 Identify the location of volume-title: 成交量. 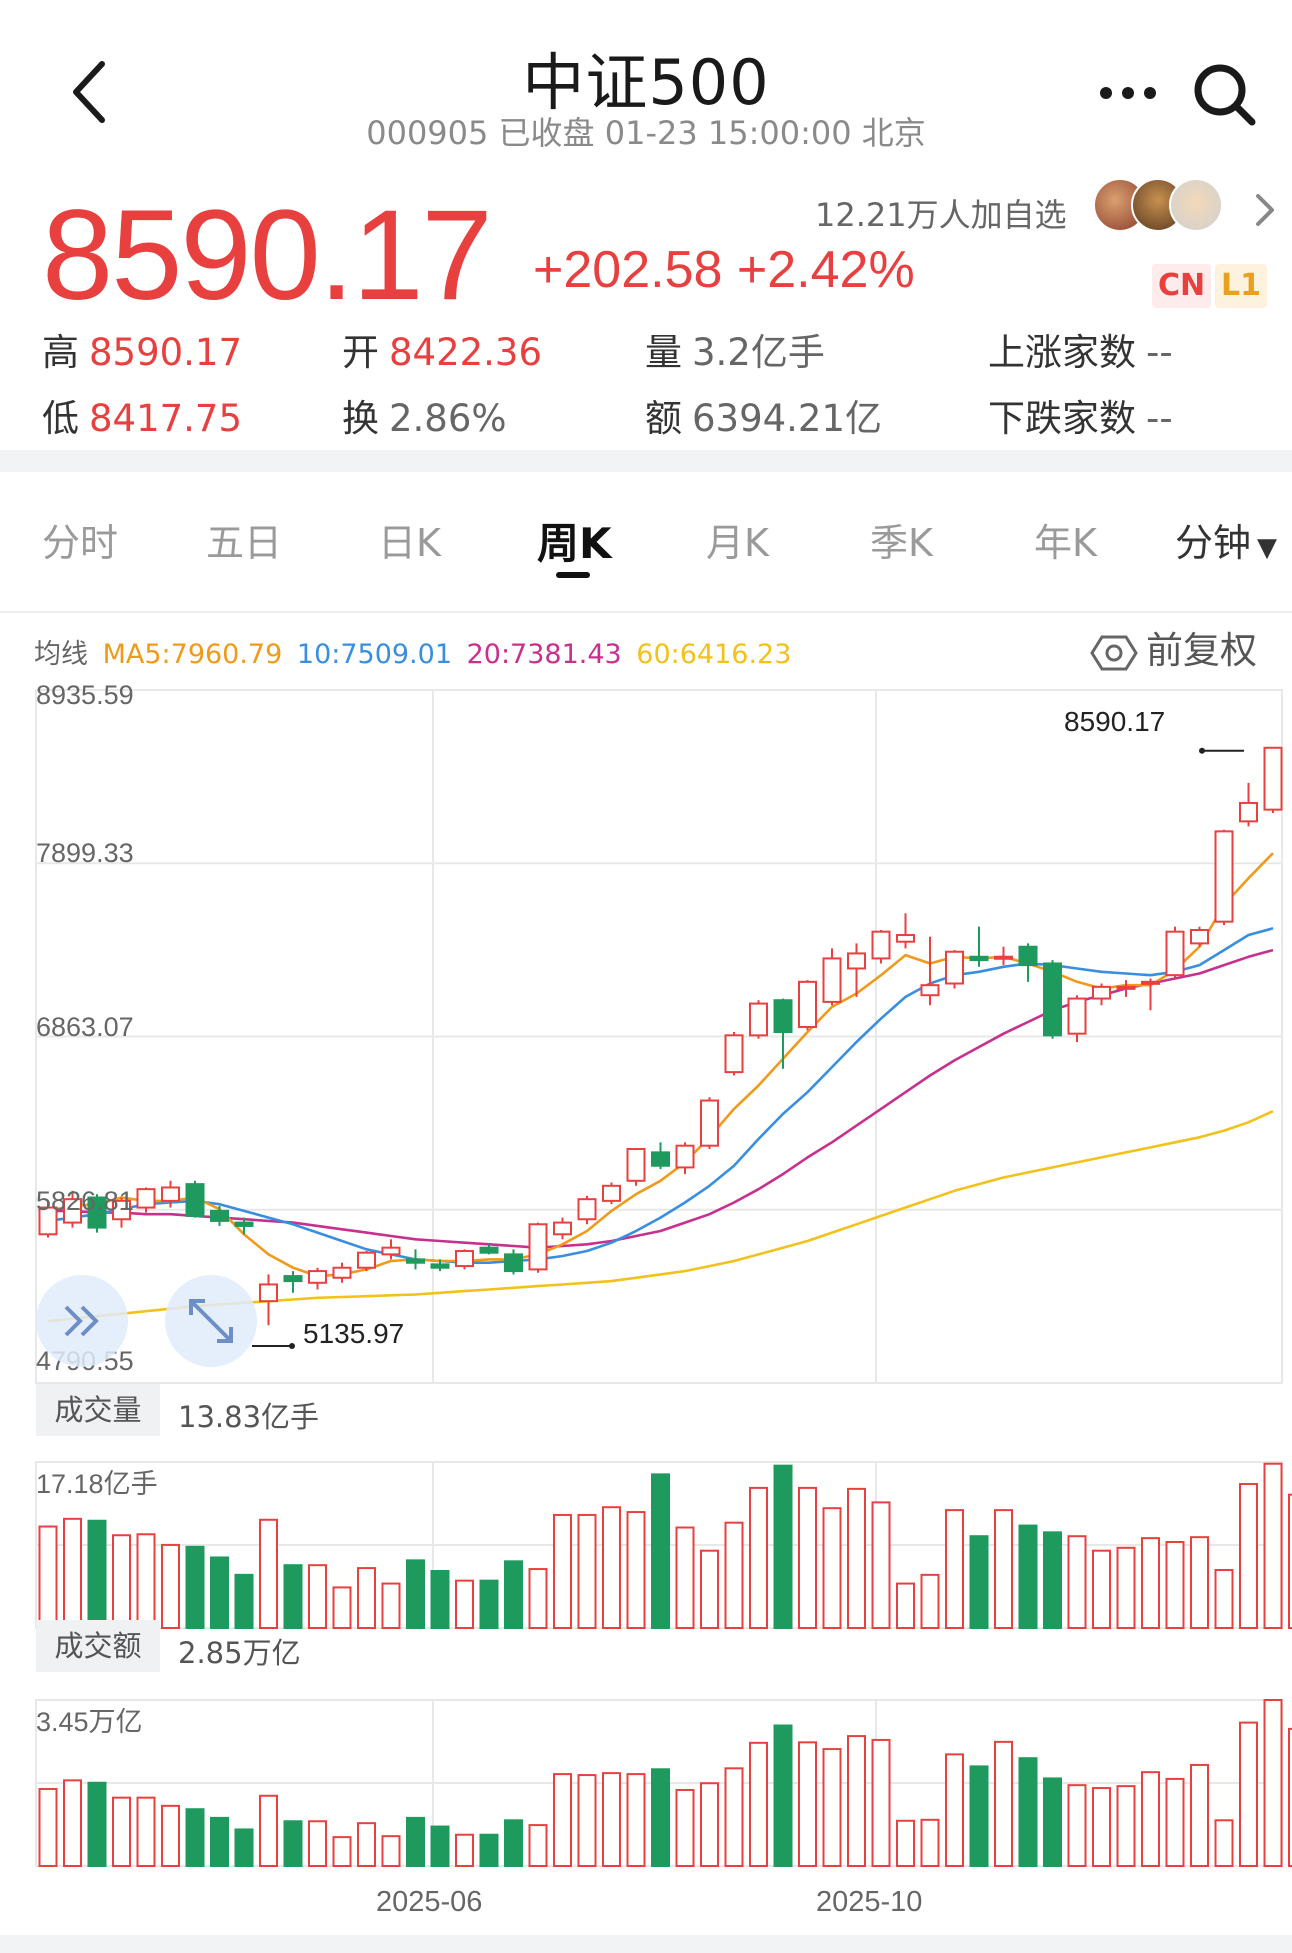
(98, 1410).